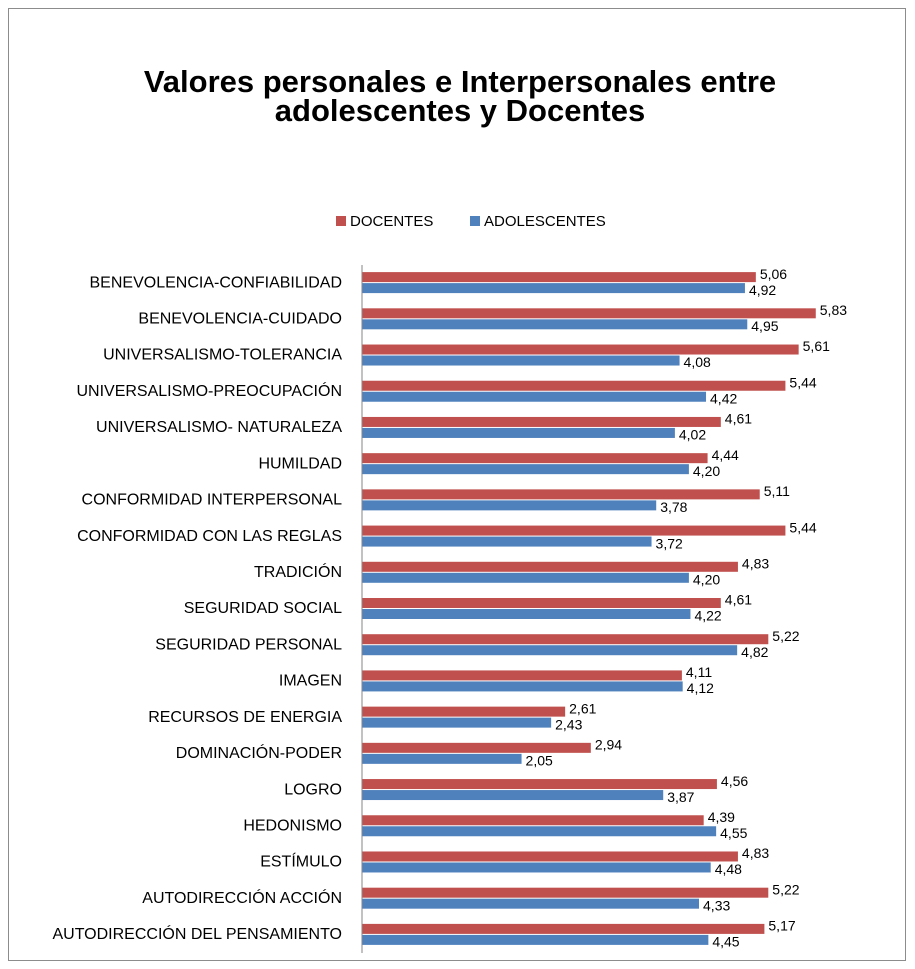 Image resolution: width=915 pixels, height=969 pixels. I want to click on value-label: 4,08, so click(697, 362).